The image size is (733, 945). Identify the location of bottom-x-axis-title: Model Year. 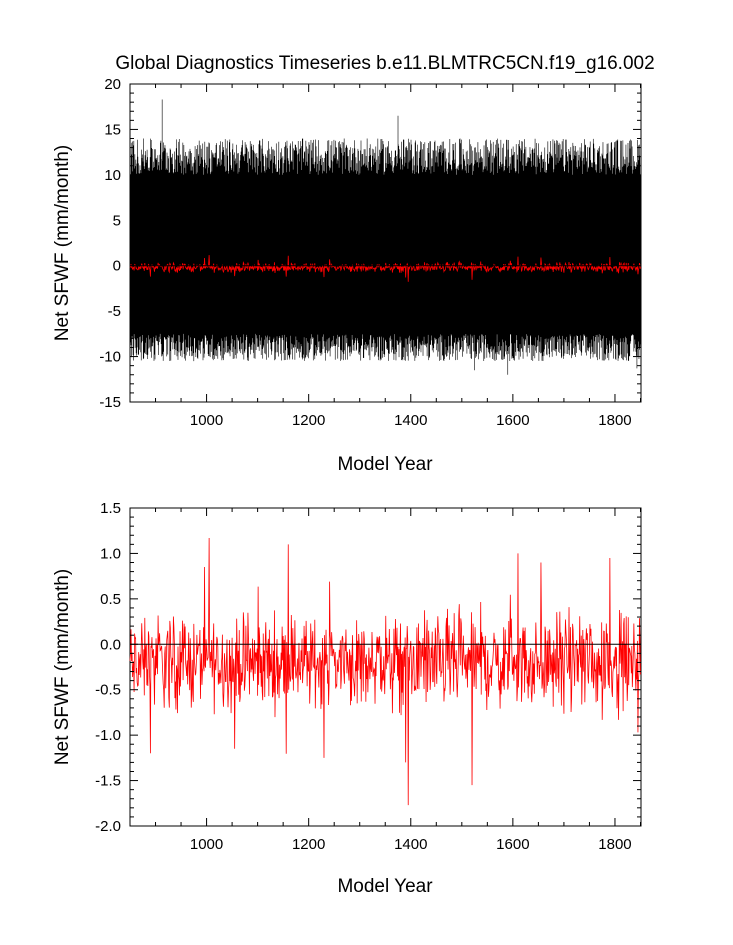
(385, 886).